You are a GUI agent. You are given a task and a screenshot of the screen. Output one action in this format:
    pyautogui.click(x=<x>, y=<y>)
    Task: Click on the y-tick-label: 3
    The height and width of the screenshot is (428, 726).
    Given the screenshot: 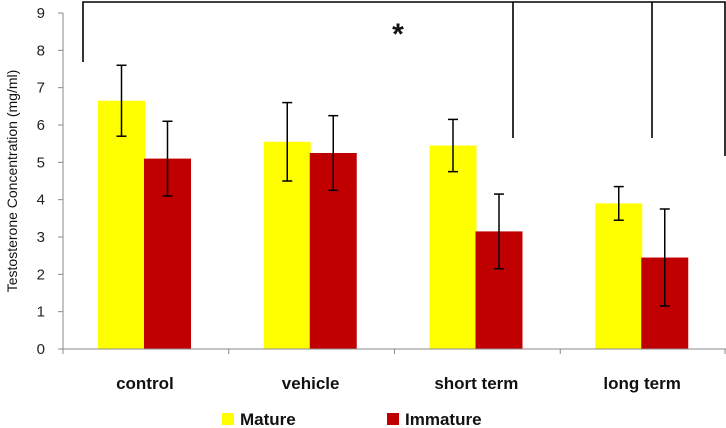 What is the action you would take?
    pyautogui.click(x=41, y=237)
    